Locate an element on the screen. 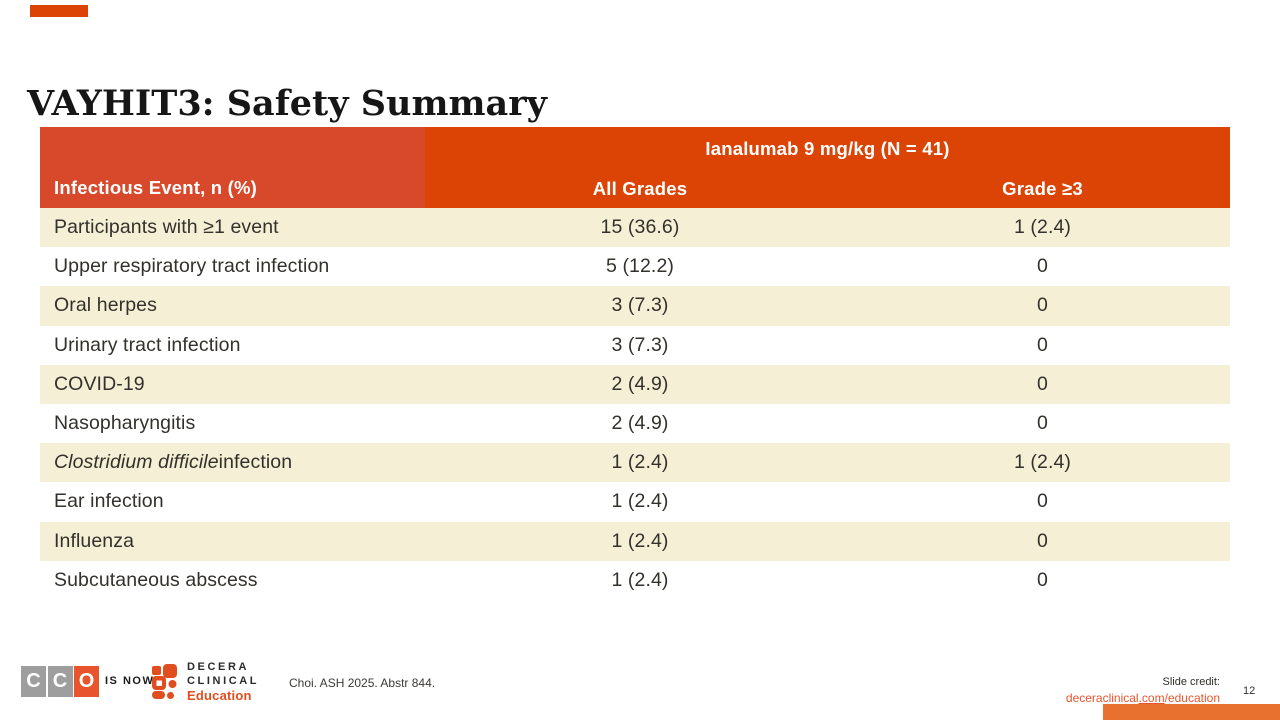 The image size is (1280, 720). page-number: 12 is located at coordinates (1249, 691).